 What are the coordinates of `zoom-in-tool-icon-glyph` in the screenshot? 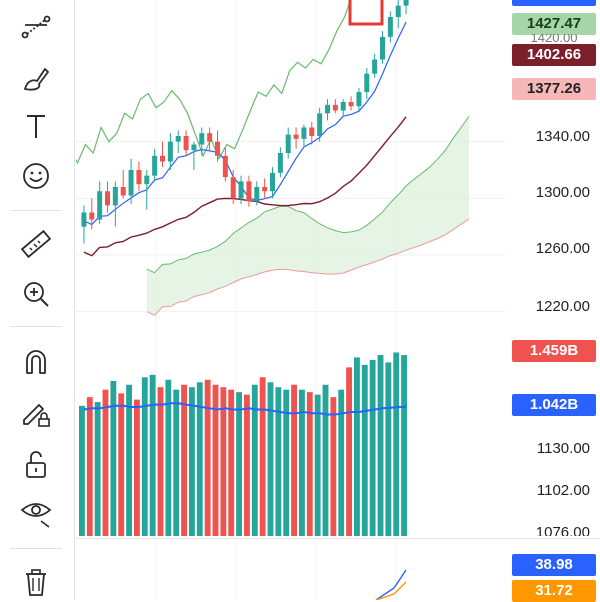 It's located at (36, 294).